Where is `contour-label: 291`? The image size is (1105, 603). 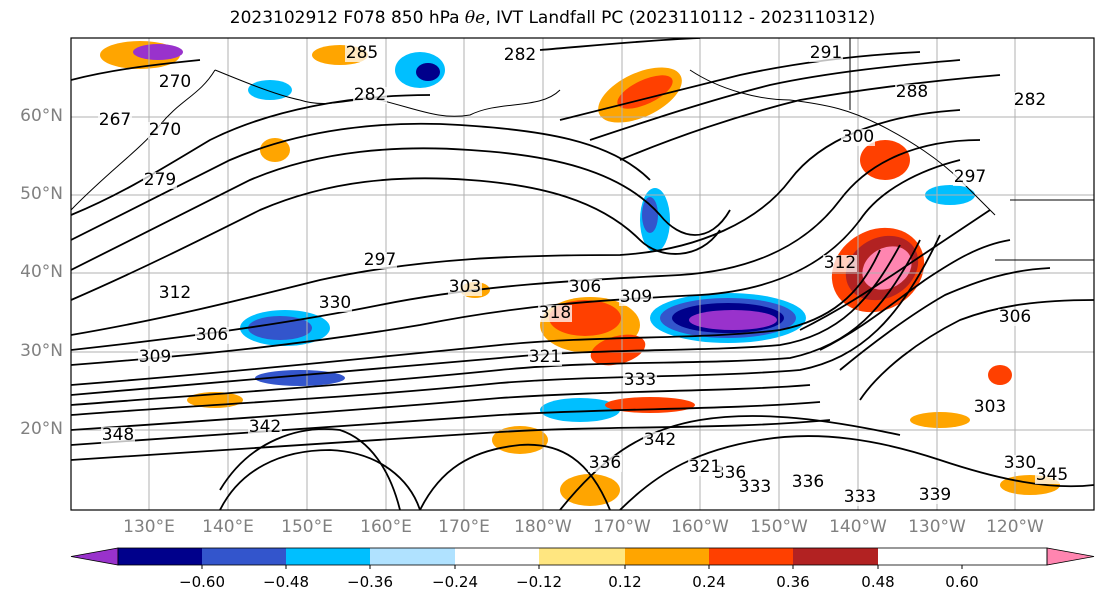 contour-label: 291 is located at coordinates (826, 53).